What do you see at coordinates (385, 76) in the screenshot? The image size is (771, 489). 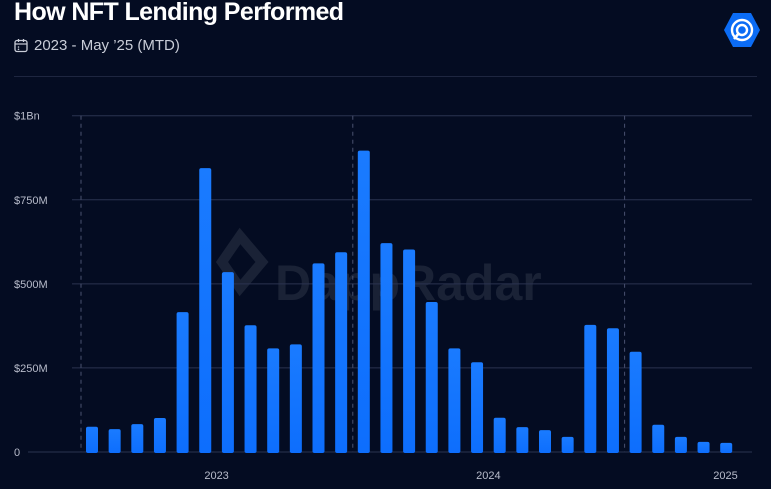 I see `header-divider` at bounding box center [385, 76].